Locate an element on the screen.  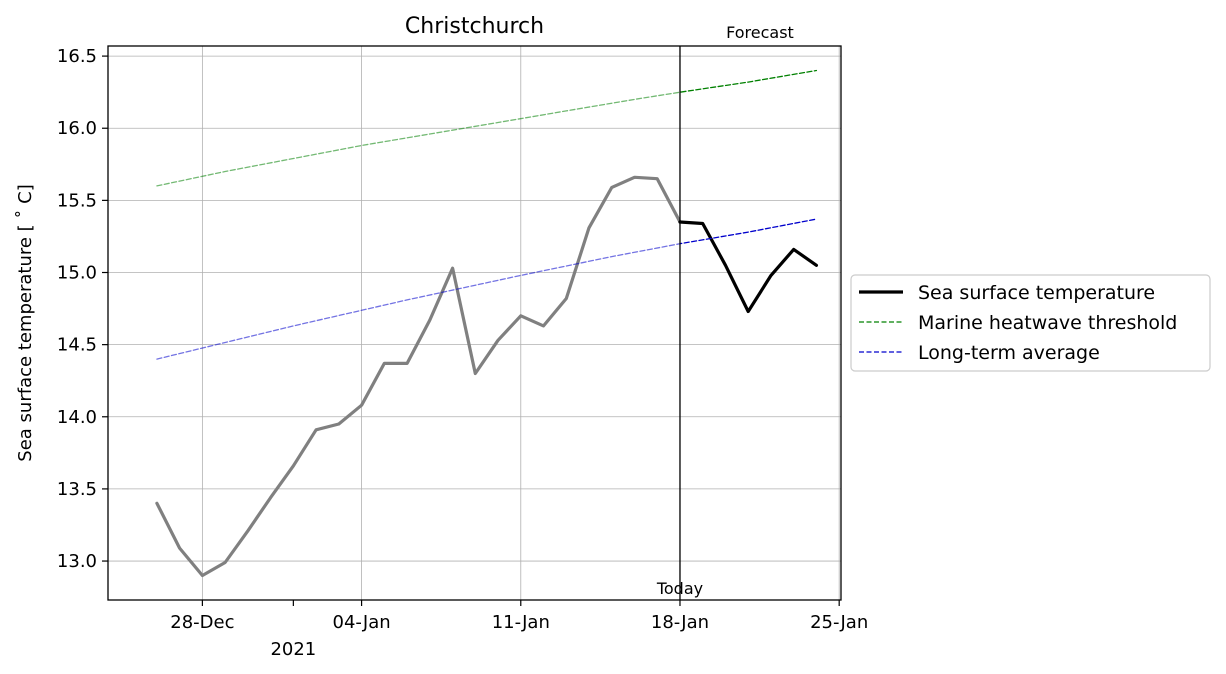
forecast-label: Forecast is located at coordinates (760, 32).